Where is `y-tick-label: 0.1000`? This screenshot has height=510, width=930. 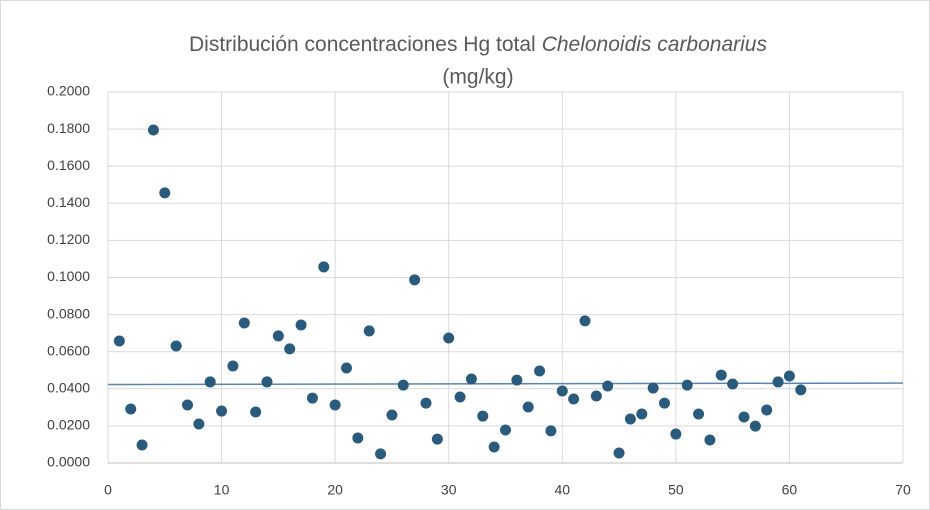 y-tick-label: 0.1000 is located at coordinates (68, 276).